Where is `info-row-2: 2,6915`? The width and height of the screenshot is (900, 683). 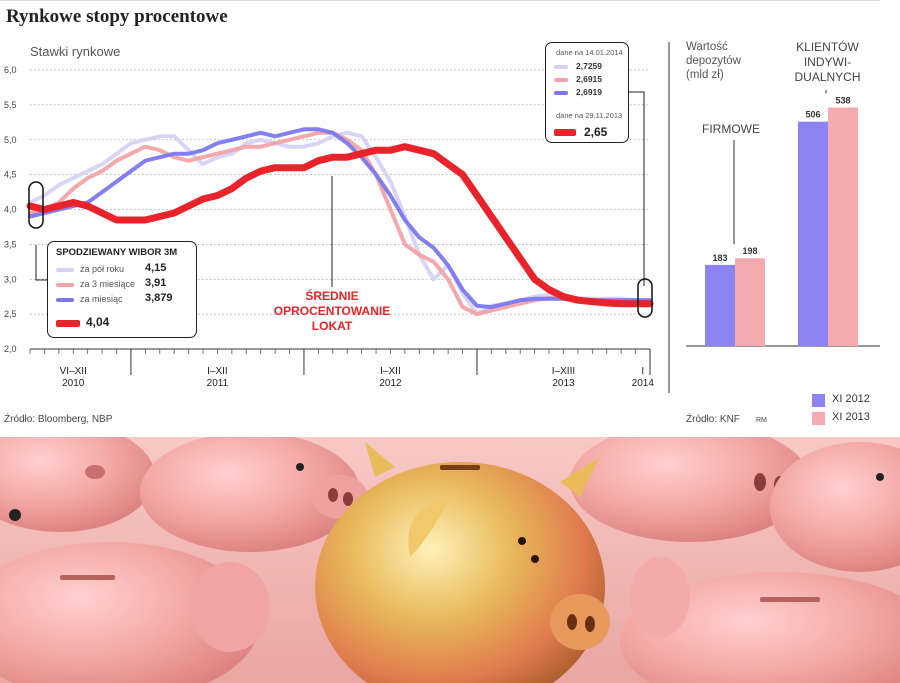 info-row-2: 2,6915 is located at coordinates (590, 80).